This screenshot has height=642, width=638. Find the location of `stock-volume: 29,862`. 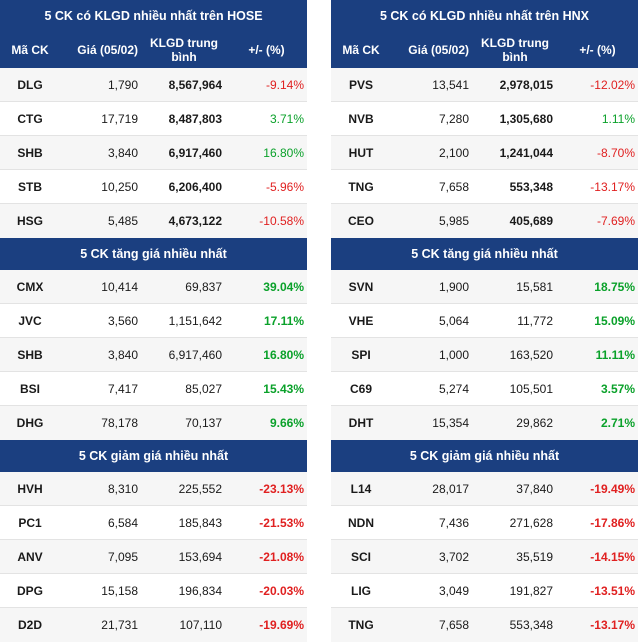

stock-volume: 29,862 is located at coordinates (534, 423).